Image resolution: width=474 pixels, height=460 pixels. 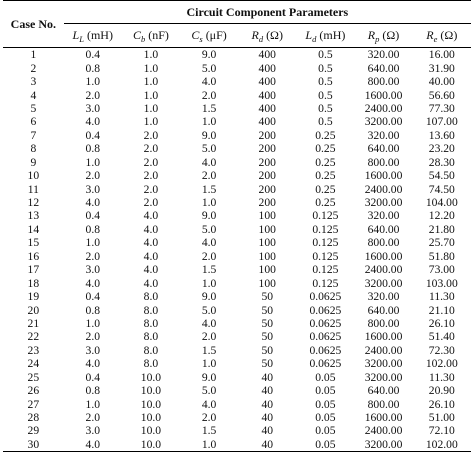 I want to click on table-cell: 0.125, so click(x=325, y=229).